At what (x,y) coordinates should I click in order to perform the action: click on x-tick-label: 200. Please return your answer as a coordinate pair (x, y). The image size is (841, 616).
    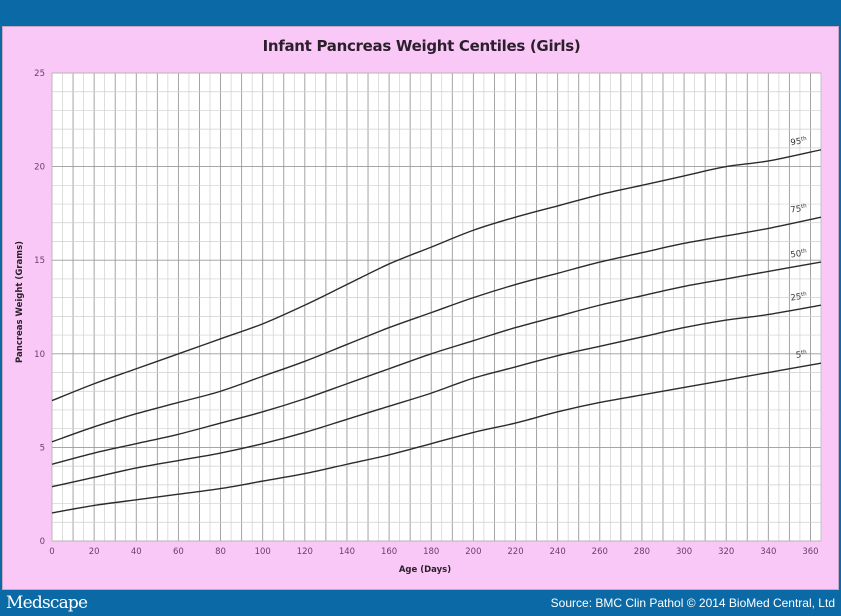
    Looking at the image, I should click on (473, 552).